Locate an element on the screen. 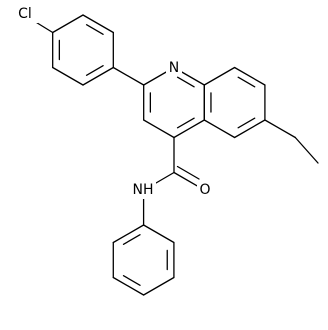 Image resolution: width=328 pixels, height=330 pixels. atom-label: O is located at coordinates (204, 190).